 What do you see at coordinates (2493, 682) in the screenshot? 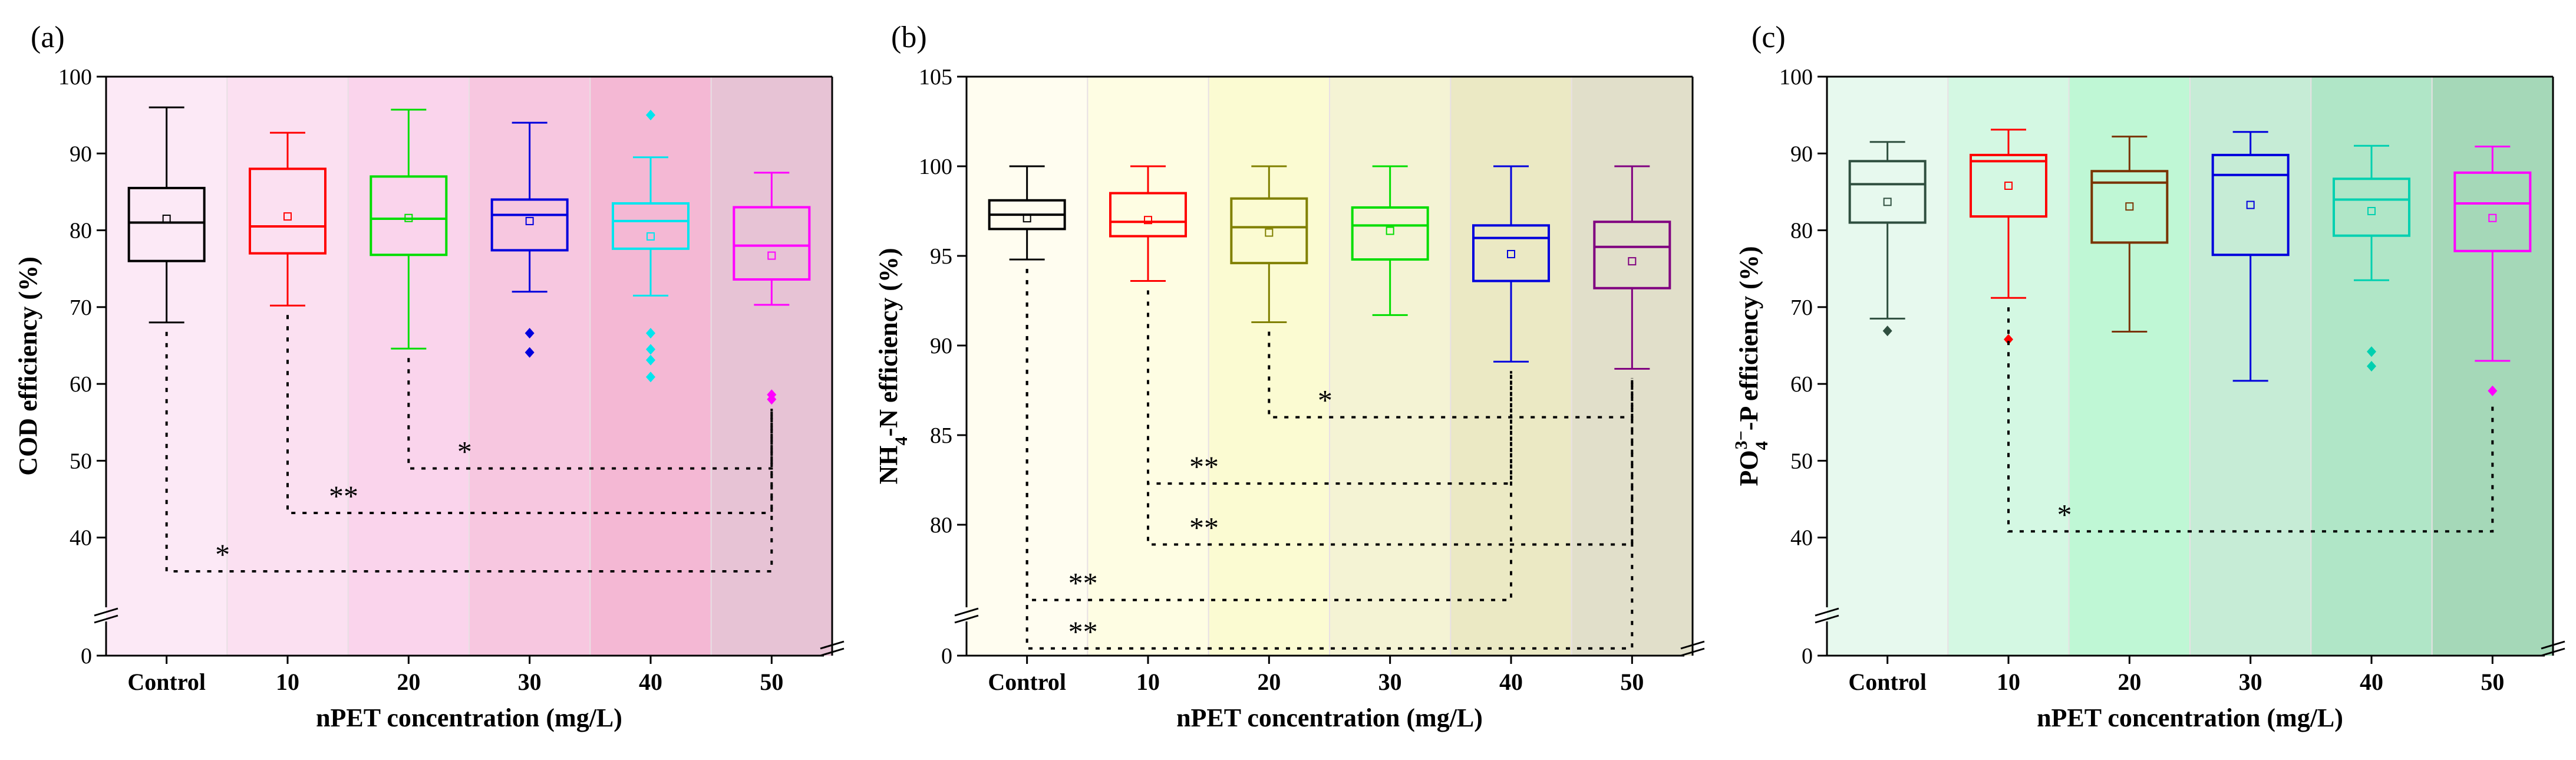
I see `x-tick-label: 50` at bounding box center [2493, 682].